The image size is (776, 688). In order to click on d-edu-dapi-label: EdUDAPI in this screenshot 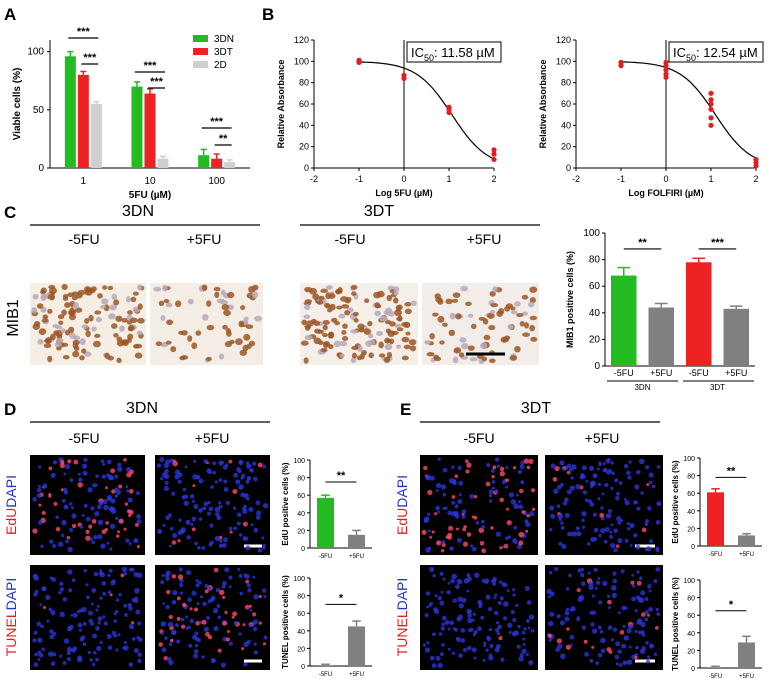, I will do `click(11, 505)`.